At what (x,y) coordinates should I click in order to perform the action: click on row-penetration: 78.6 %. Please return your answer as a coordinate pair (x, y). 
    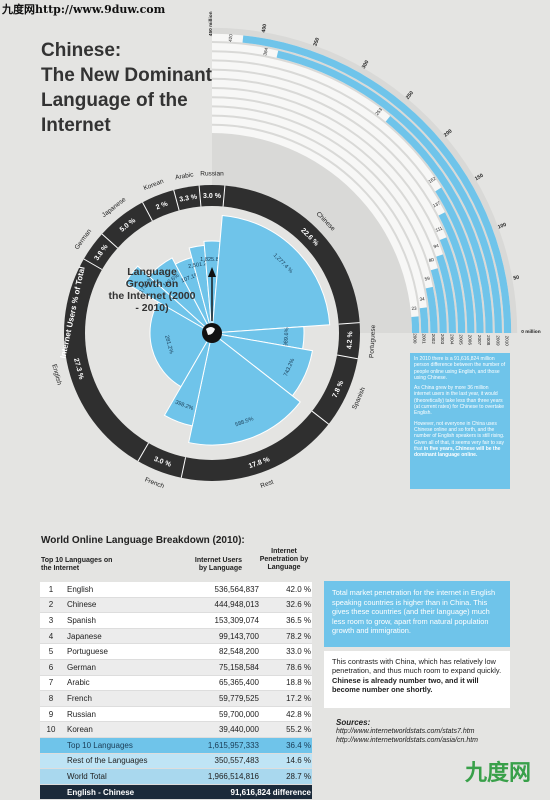
    Looking at the image, I should click on (298, 667).